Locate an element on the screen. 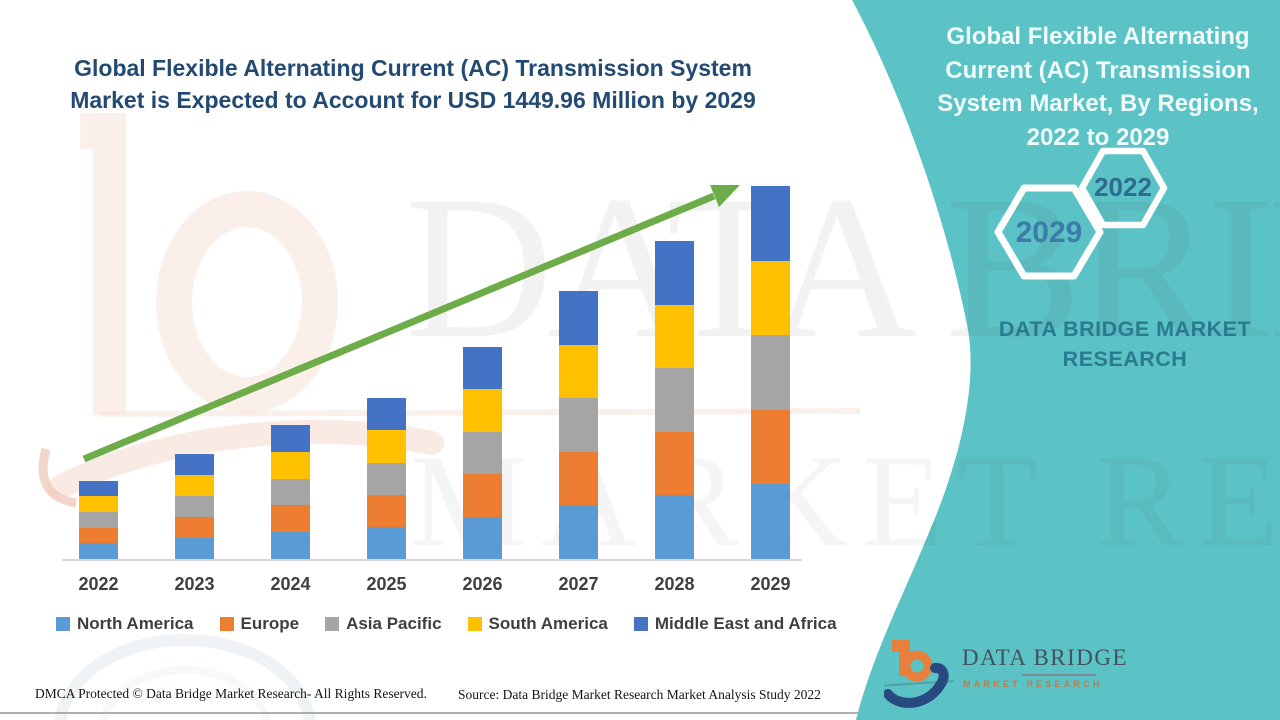 The height and width of the screenshot is (720, 1280). data-bridge-logo is located at coordinates (919, 674).